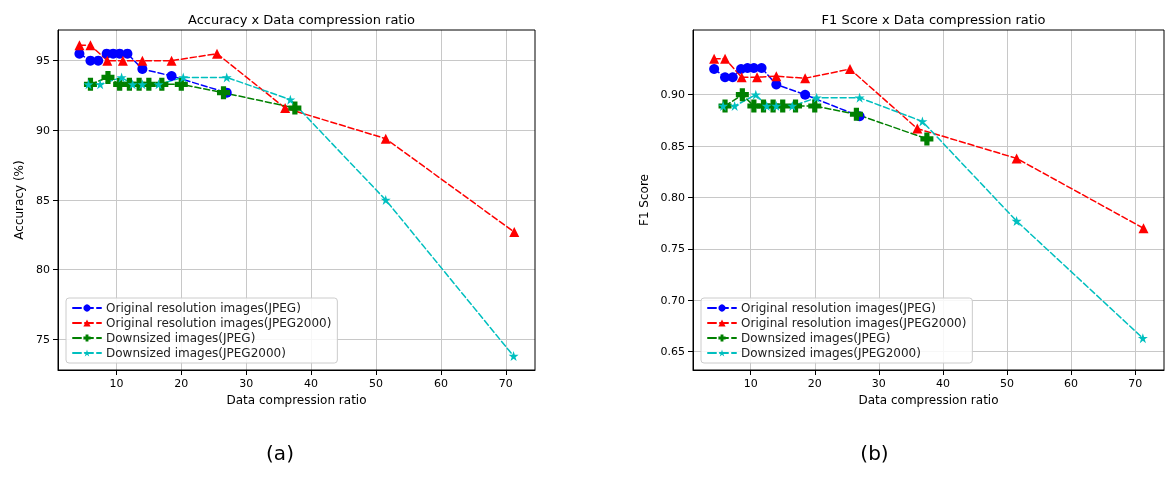 The width and height of the screenshot is (1166, 478). I want to click on chart-title: Accuracy x Data compression ratio, so click(301, 19).